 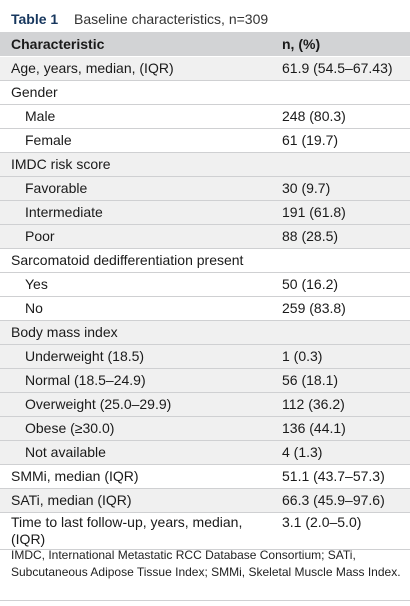 I want to click on row-value: 3.1 (2.0–5.0), so click(x=322, y=522).